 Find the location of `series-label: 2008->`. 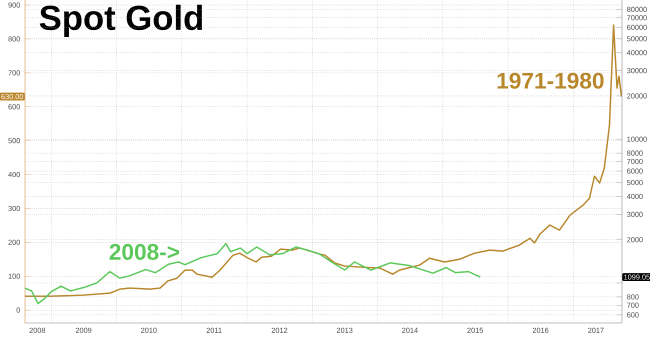

series-label: 2008-> is located at coordinates (145, 252).